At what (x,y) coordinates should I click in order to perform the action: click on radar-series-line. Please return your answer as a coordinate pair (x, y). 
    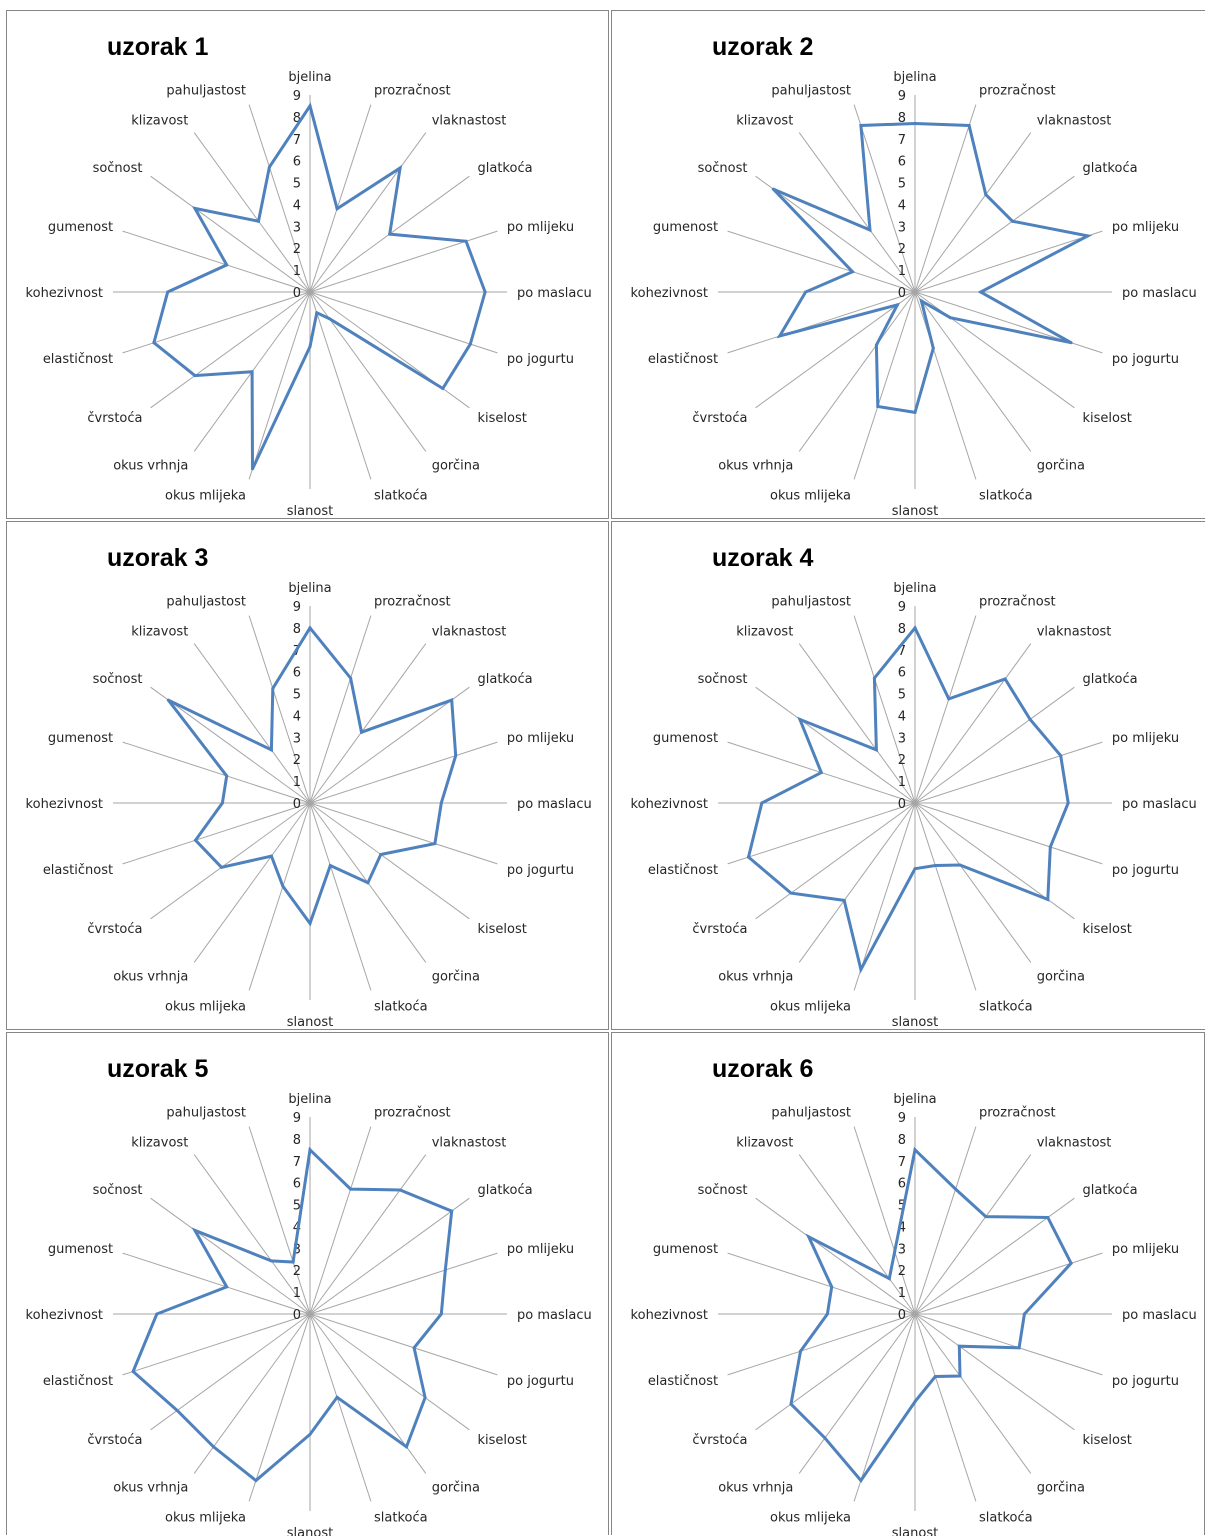
    Looking at the image, I should click on (319, 286).